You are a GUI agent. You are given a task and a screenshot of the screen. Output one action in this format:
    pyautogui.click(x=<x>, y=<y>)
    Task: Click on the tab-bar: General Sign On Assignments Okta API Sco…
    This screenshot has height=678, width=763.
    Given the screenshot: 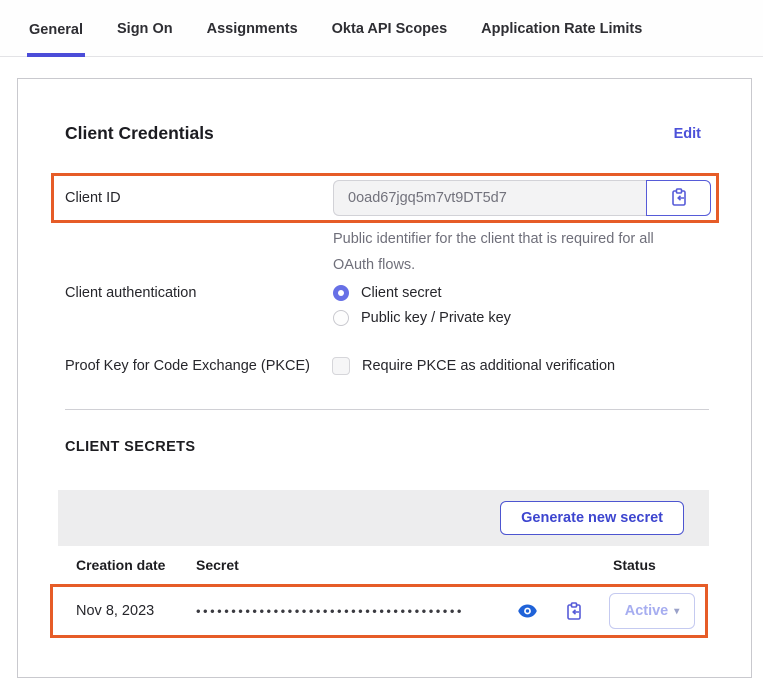 What is the action you would take?
    pyautogui.click(x=381, y=28)
    